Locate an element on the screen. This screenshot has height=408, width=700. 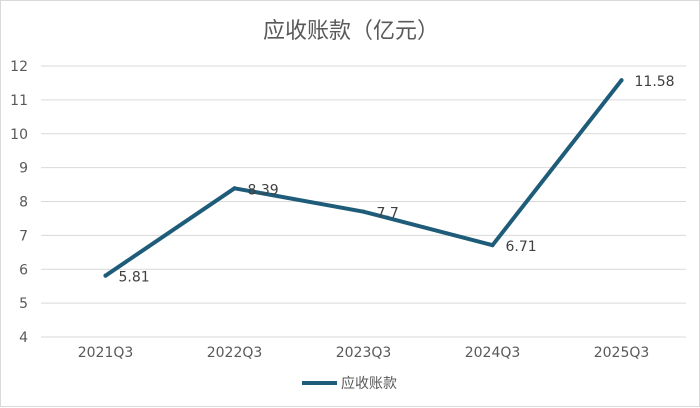
legend-label: 应收账款 is located at coordinates (369, 383).